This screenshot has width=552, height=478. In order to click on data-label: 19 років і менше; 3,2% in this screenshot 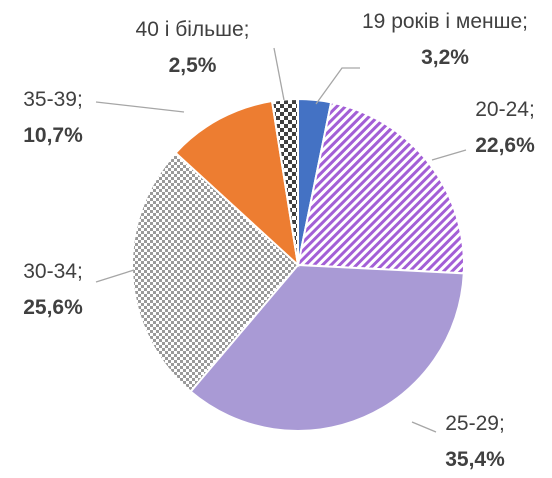, I will do `click(445, 40)`.